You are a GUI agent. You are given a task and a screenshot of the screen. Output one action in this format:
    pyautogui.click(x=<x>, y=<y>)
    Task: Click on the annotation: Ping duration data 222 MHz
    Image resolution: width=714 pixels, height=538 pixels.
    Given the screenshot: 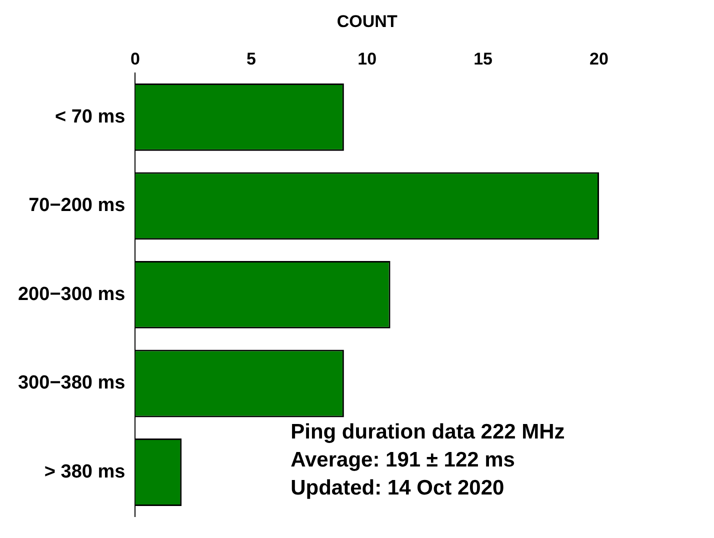 What is the action you would take?
    pyautogui.click(x=427, y=432)
    